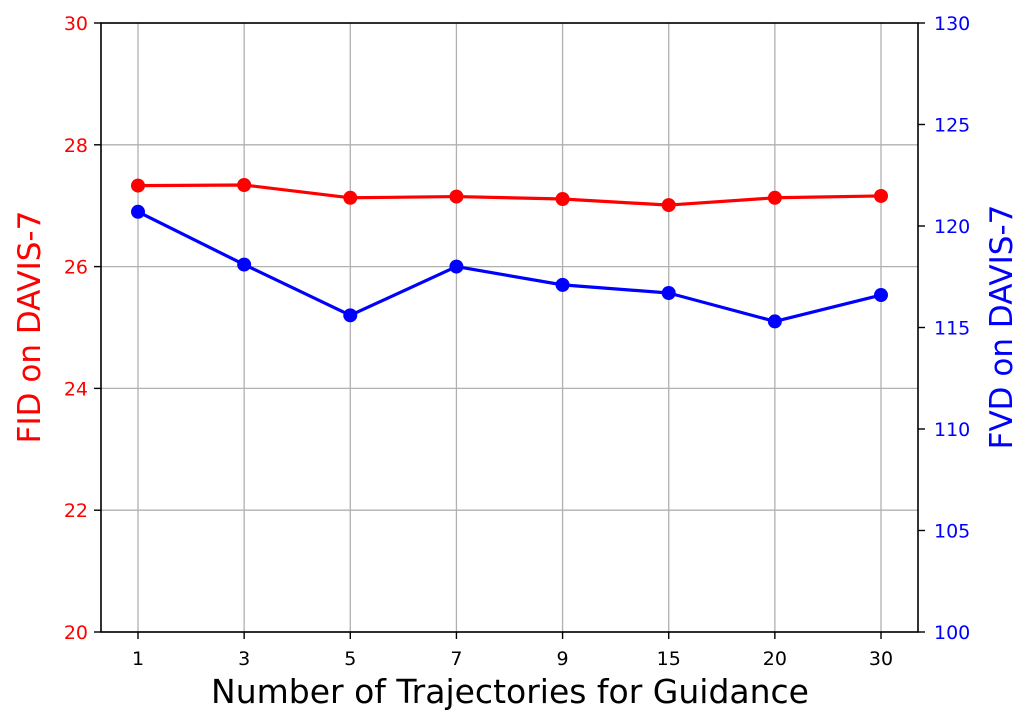 The image size is (1024, 710). Describe the element at coordinates (76, 389) in the screenshot. I see `y-left-tick-label: 24` at that location.